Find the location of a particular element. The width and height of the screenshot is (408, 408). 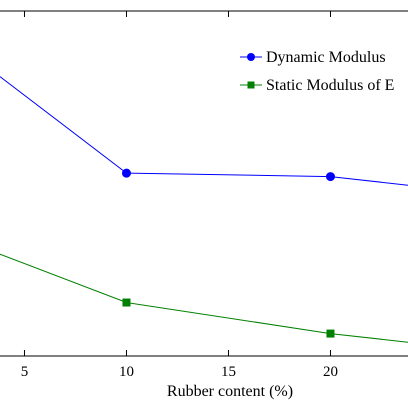

x-axis-label: Rubber content (%) is located at coordinates (230, 391).